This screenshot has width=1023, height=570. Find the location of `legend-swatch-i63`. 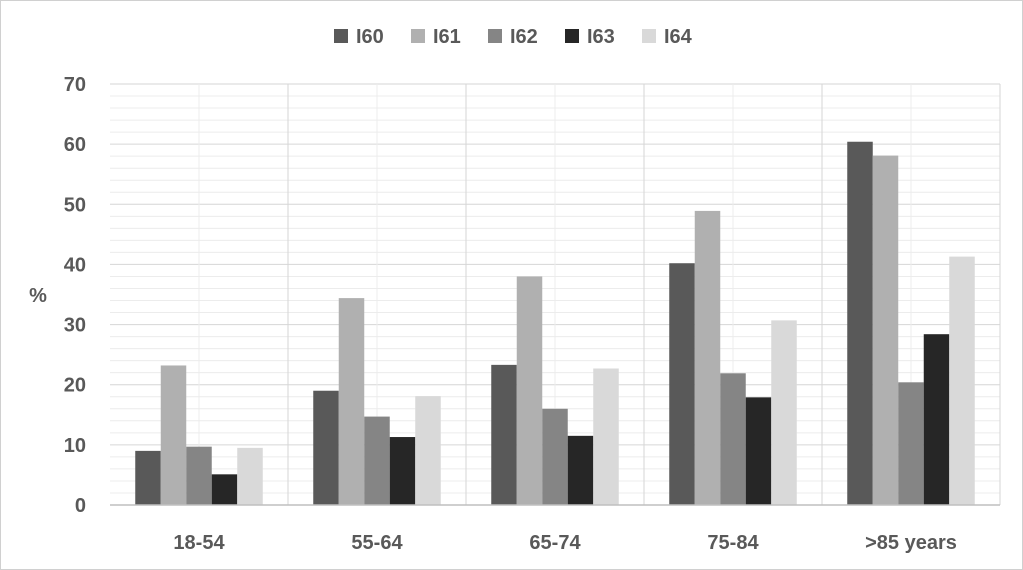

legend-swatch-i63 is located at coordinates (572, 36).